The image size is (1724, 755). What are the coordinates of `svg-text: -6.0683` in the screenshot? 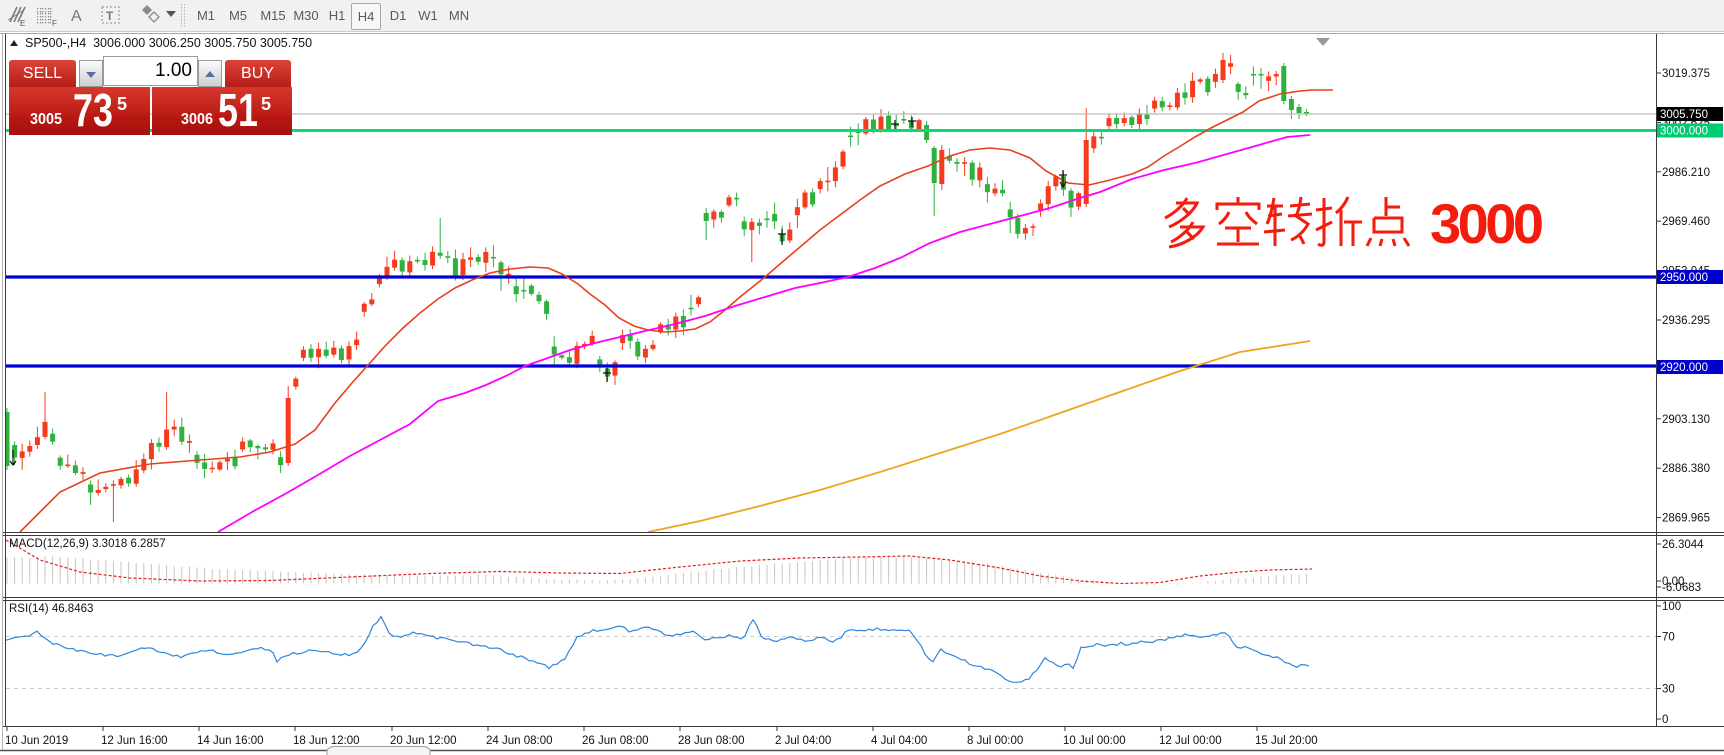 It's located at (1681, 588).